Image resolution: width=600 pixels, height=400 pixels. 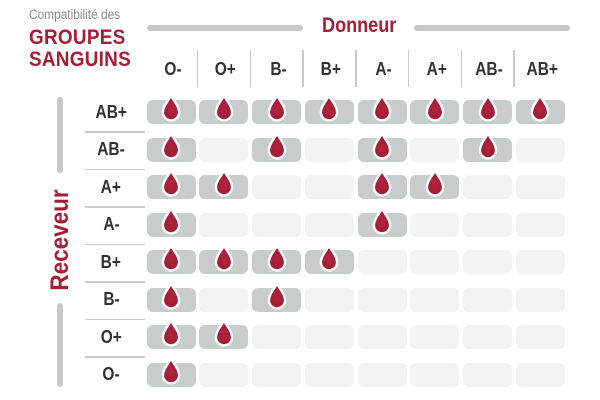 What do you see at coordinates (487, 337) in the screenshot?
I see `cell-O+-from-AB--incompatible` at bounding box center [487, 337].